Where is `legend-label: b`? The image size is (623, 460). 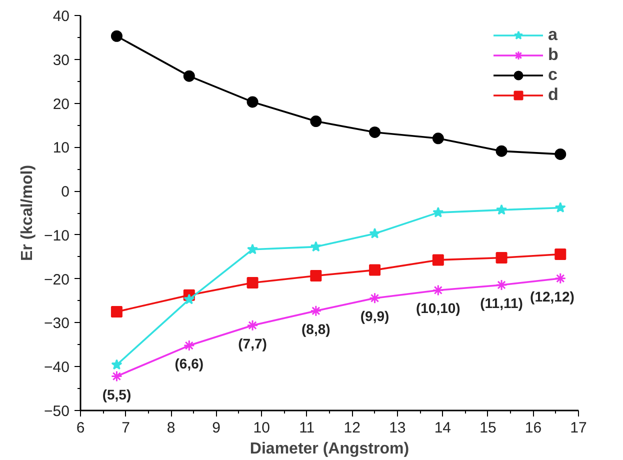 legend-label: b is located at coordinates (554, 55).